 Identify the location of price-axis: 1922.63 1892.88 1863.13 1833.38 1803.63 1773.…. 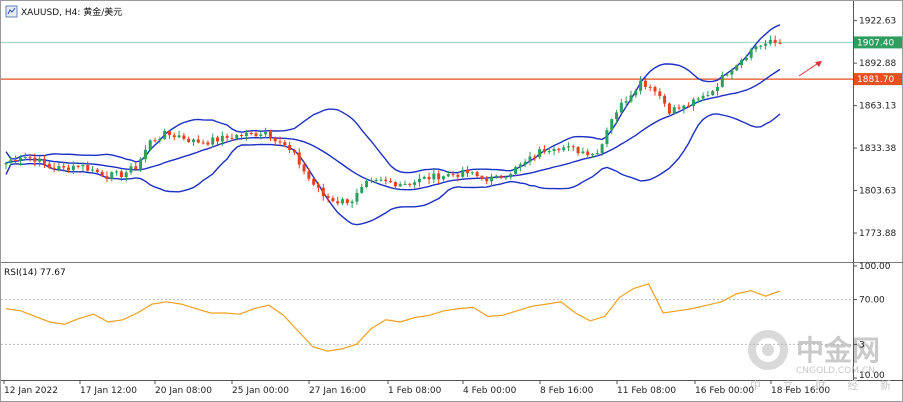
(874, 128).